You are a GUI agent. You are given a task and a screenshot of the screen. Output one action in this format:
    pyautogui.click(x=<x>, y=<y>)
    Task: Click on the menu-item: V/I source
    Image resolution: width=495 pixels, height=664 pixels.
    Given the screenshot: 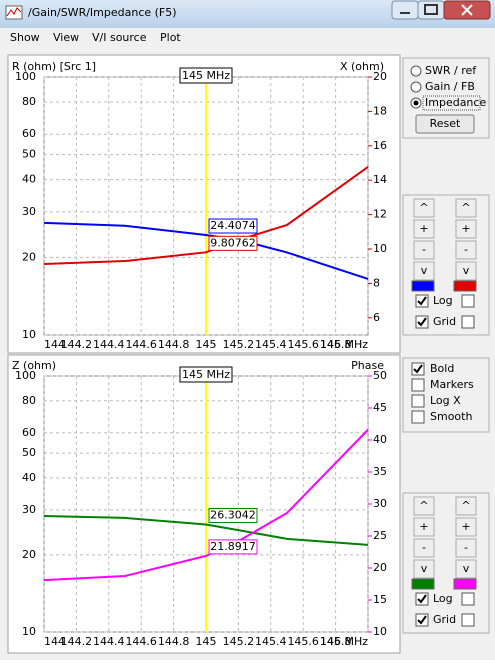 What is the action you would take?
    pyautogui.click(x=119, y=37)
    